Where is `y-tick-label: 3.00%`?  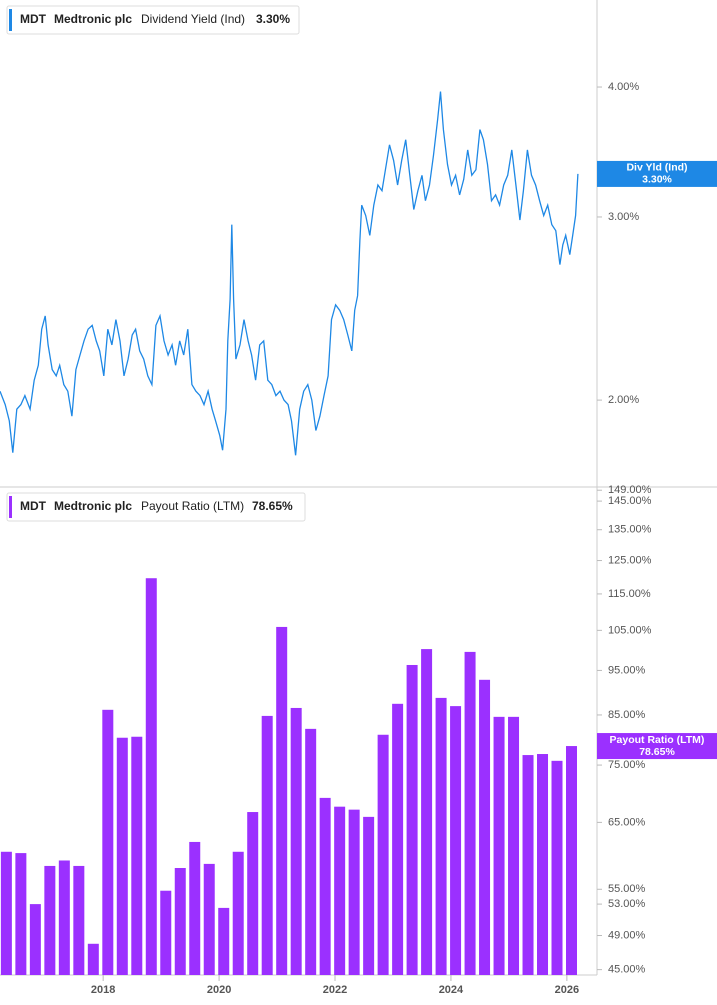 y-tick-label: 3.00% is located at coordinates (623, 217).